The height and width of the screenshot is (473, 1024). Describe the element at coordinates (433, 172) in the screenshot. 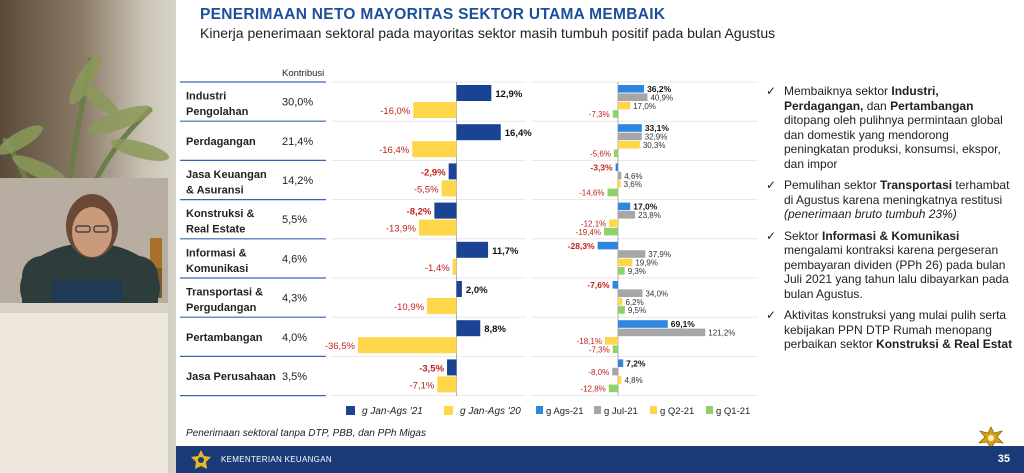

I see `bar-label: -2,9%` at that location.